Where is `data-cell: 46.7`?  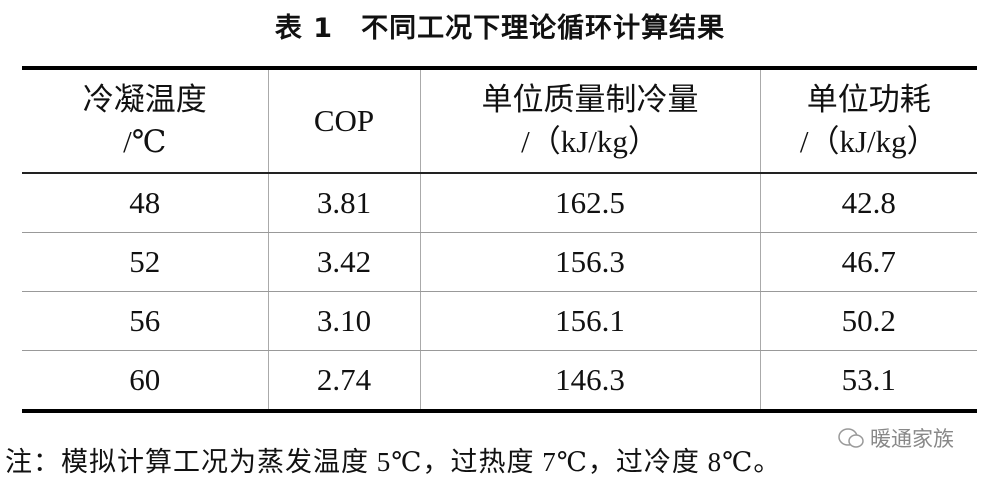
data-cell: 46.7 is located at coordinates (868, 262).